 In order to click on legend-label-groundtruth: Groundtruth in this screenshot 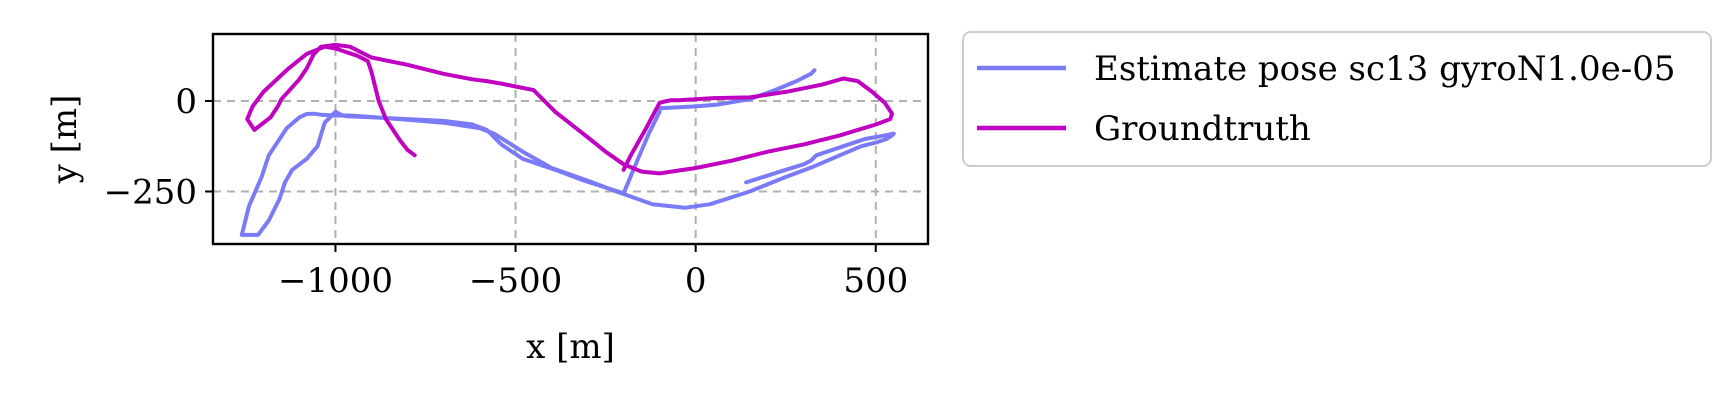, I will do `click(1202, 129)`.